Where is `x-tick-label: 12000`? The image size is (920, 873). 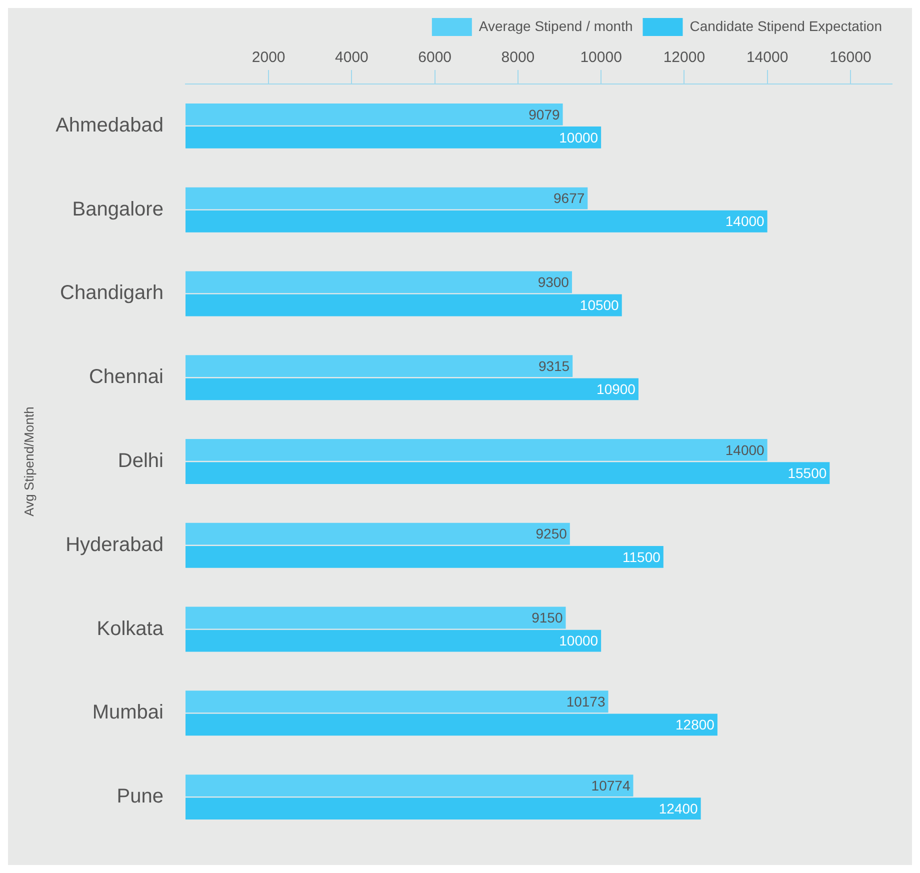
x-tick-label: 12000 is located at coordinates (684, 57).